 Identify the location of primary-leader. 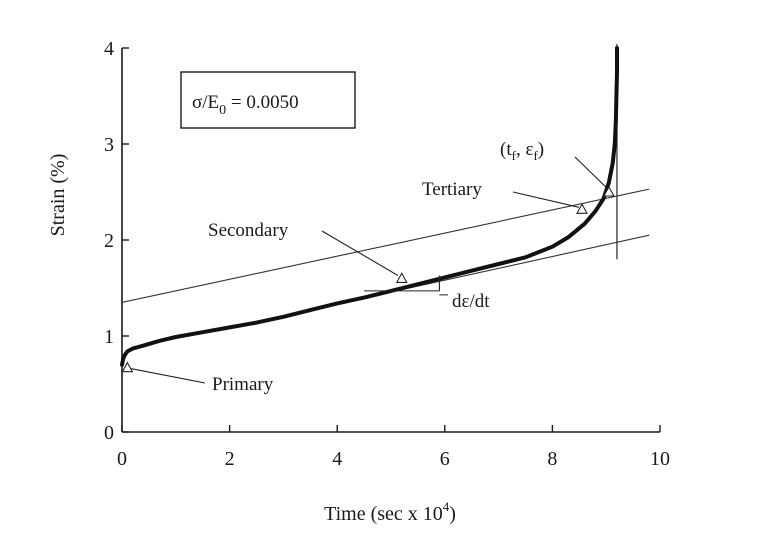
(168, 376).